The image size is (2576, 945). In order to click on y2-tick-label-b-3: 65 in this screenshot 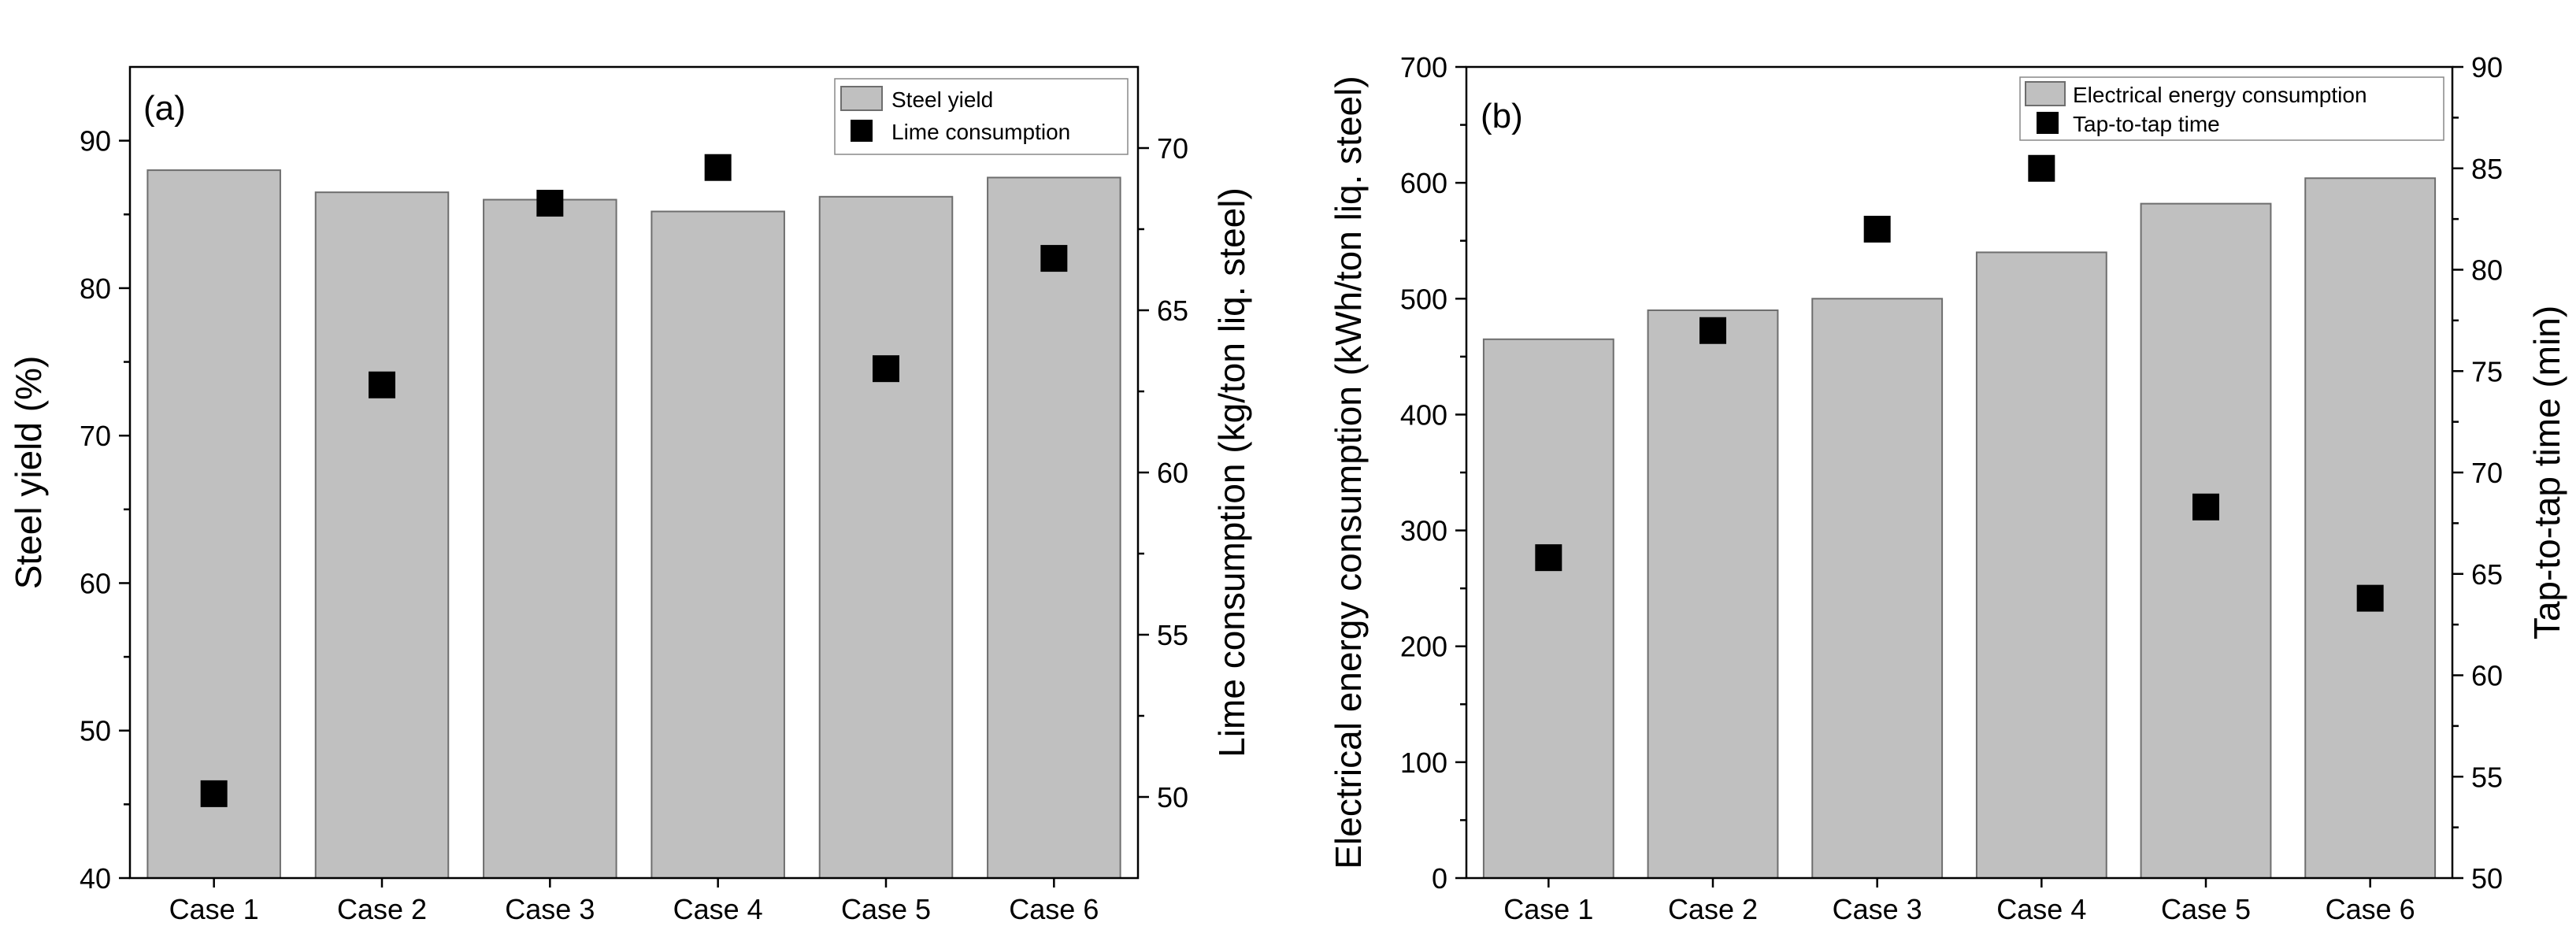, I will do `click(2487, 574)`.